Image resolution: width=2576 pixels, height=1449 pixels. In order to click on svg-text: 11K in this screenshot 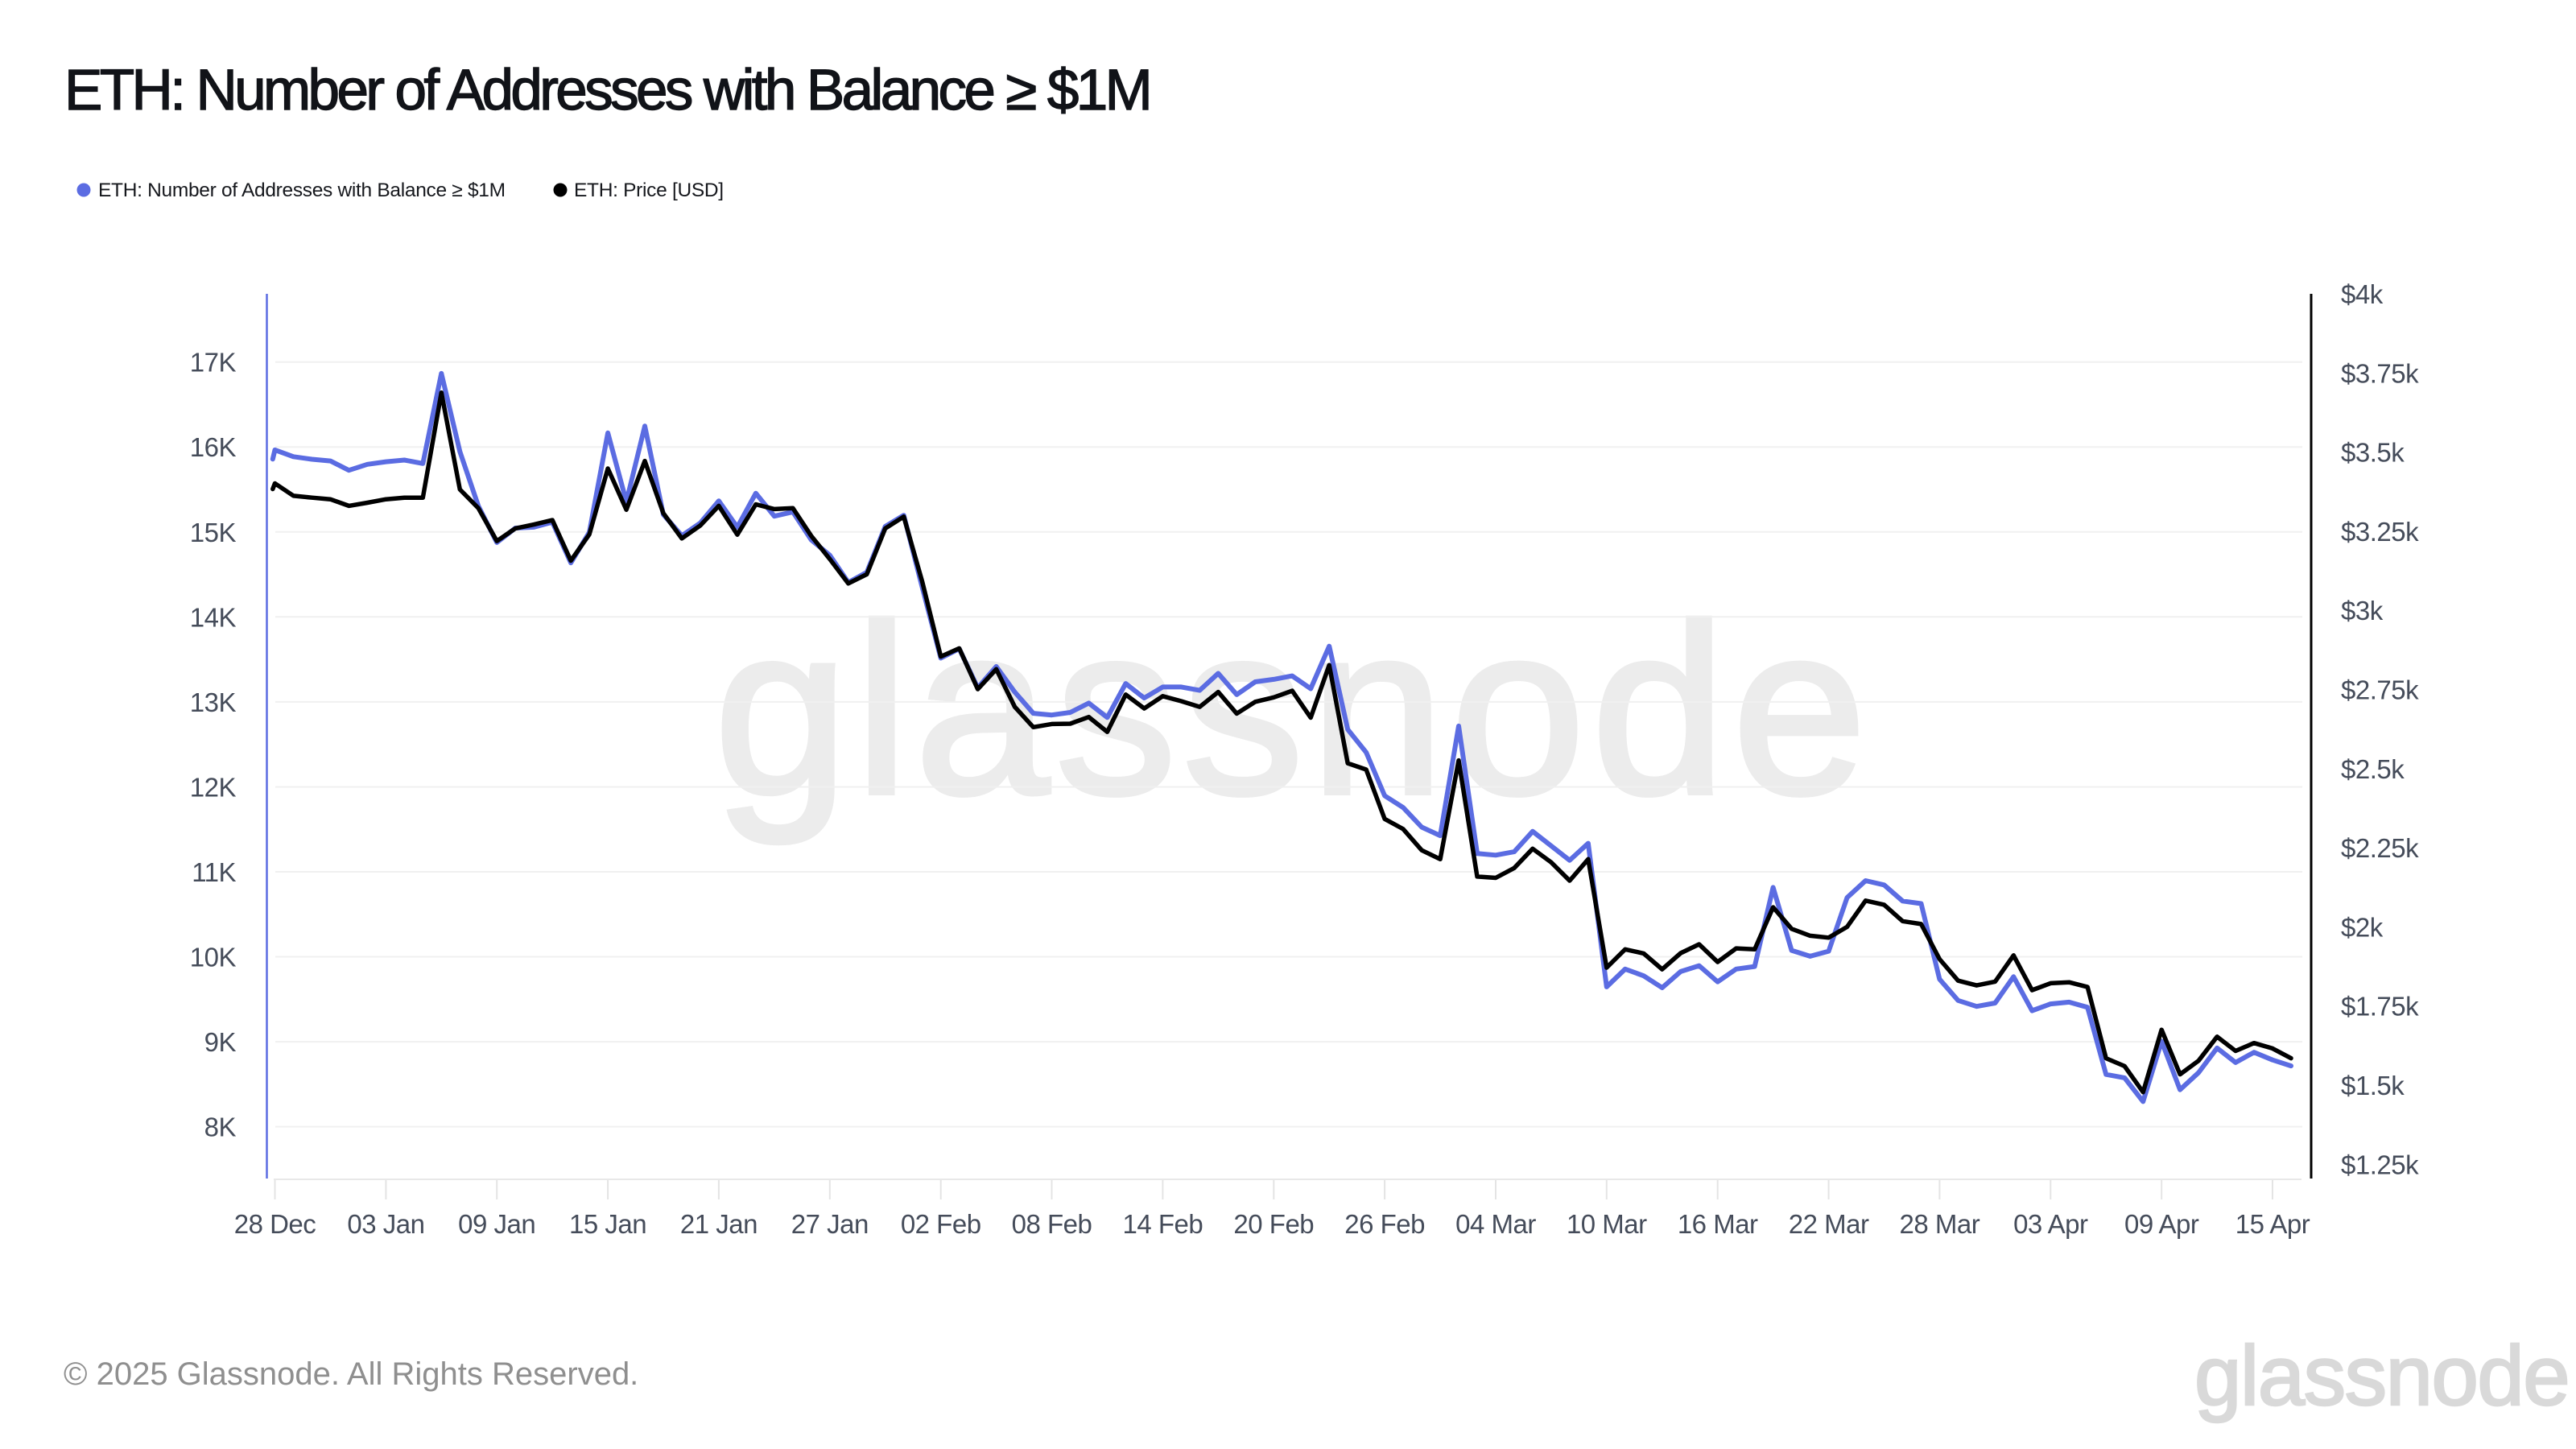, I will do `click(214, 872)`.